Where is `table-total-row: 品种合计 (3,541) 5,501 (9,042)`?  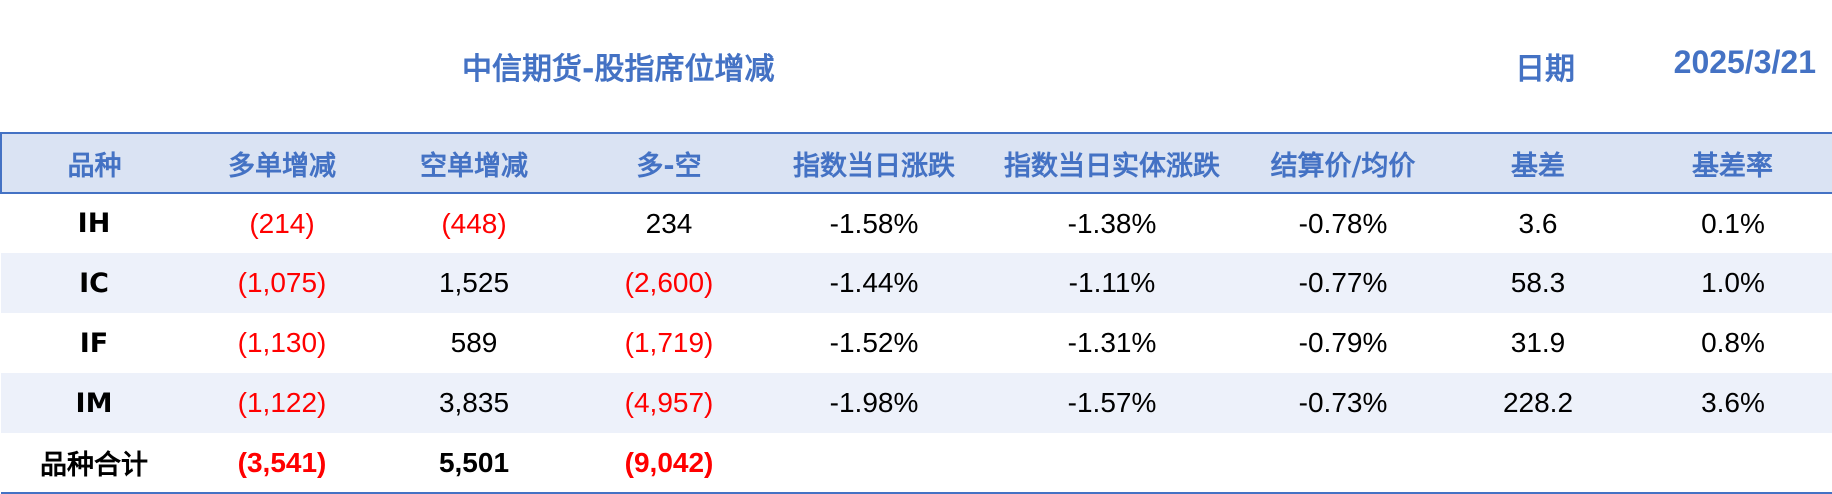
table-total-row: 品种合计 (3,541) 5,501 (9,042) is located at coordinates (916, 463).